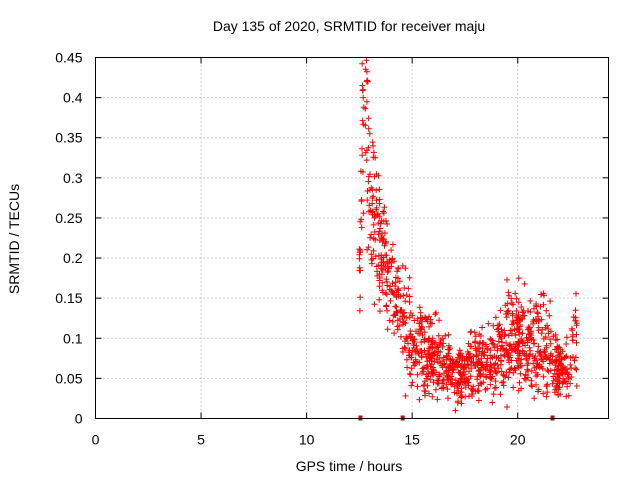  What do you see at coordinates (73, 258) in the screenshot?
I see `y-tick-label: 0.2` at bounding box center [73, 258].